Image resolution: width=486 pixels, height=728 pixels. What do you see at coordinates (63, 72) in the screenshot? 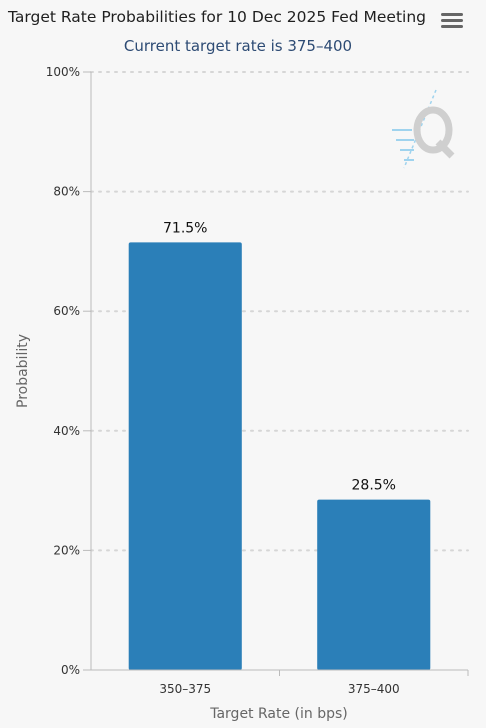
I see `y-tick-label: 100%` at bounding box center [63, 72].